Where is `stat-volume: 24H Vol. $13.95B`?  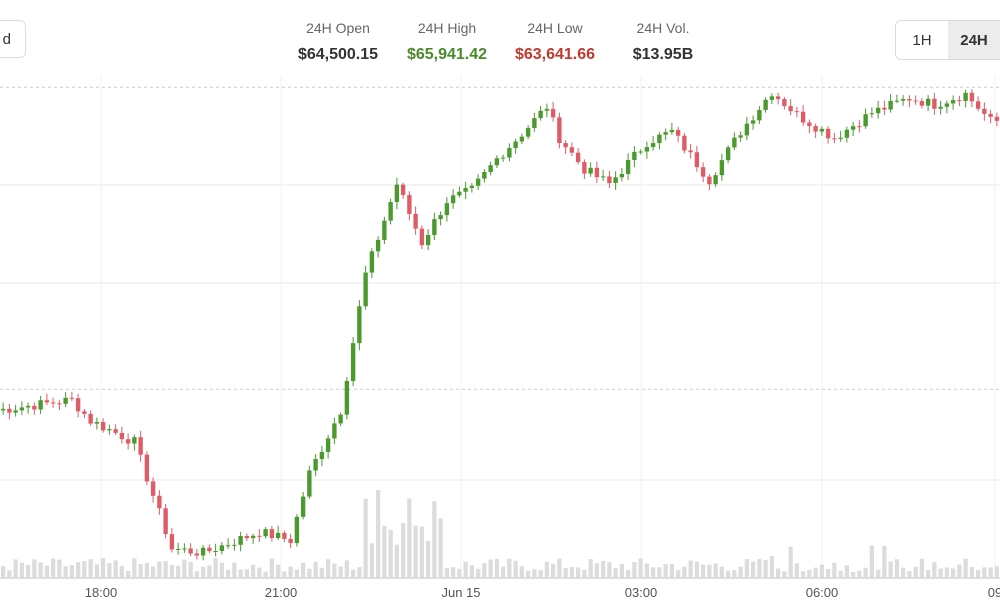
stat-volume: 24H Vol. $13.95B is located at coordinates (663, 43).